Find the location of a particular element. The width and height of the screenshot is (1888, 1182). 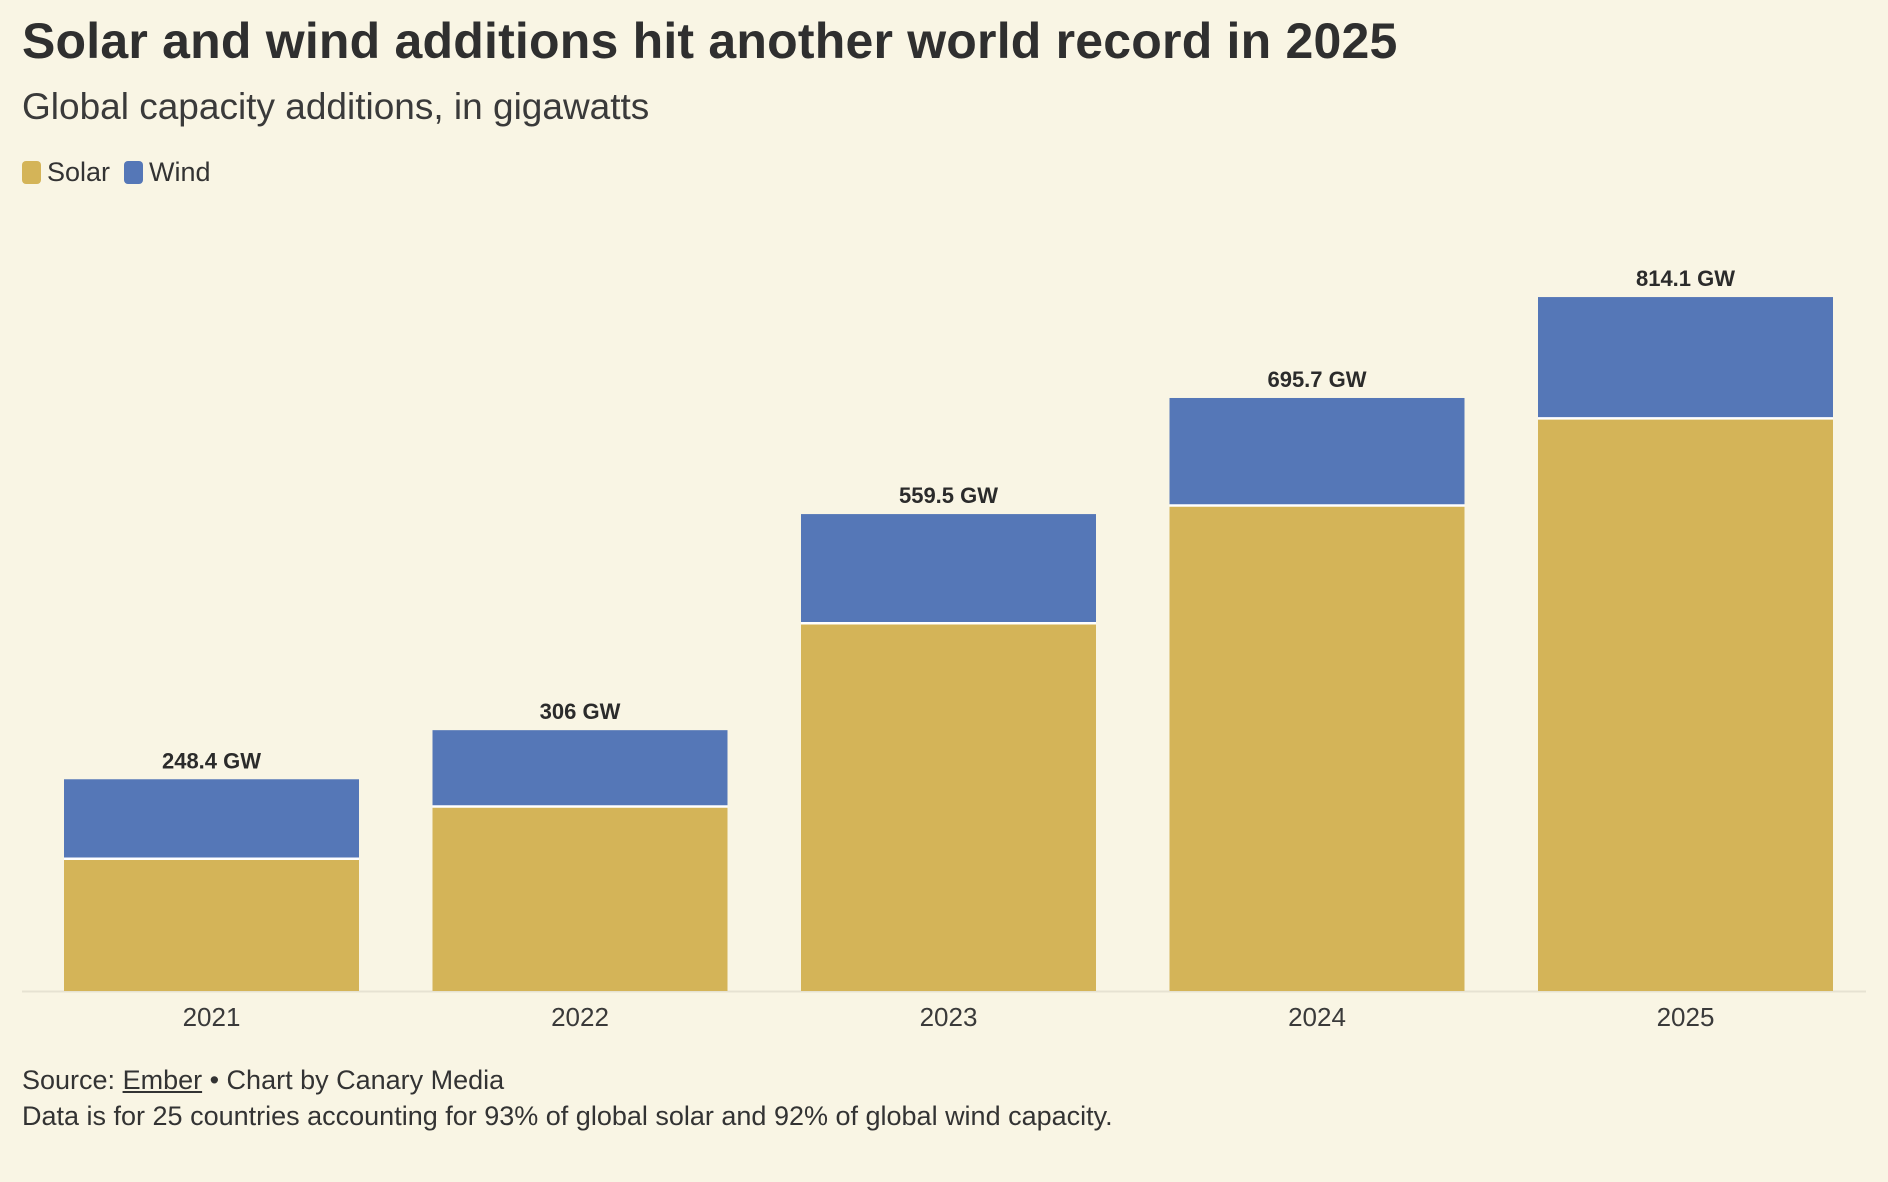

legend-item-solar: Solar is located at coordinates (66, 172).